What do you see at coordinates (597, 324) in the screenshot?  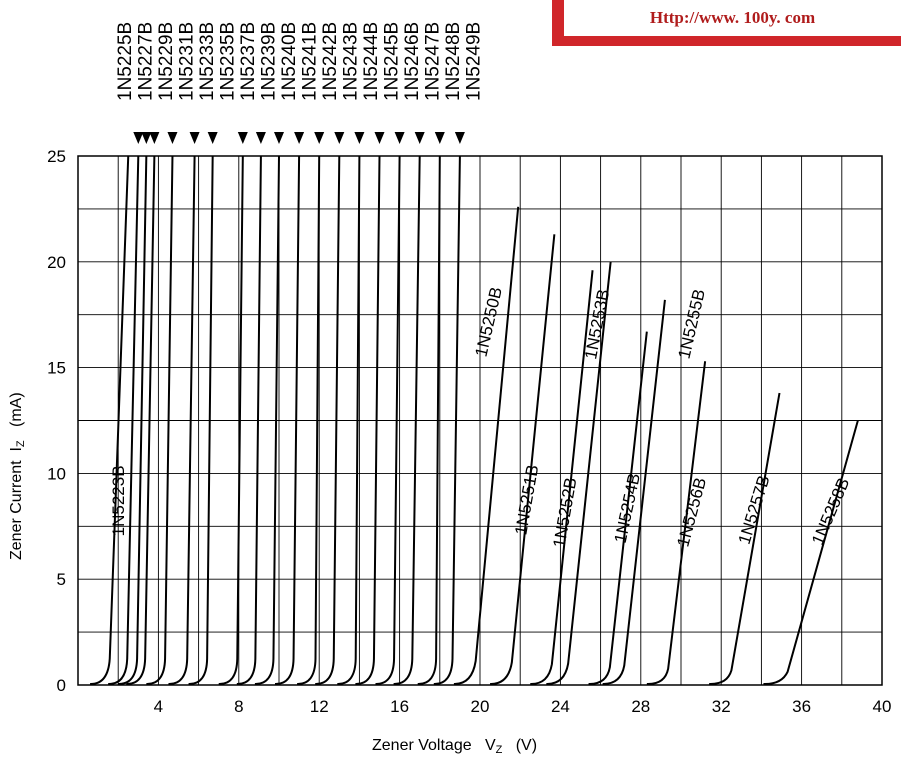 I see `curve-label: 1N5253B` at bounding box center [597, 324].